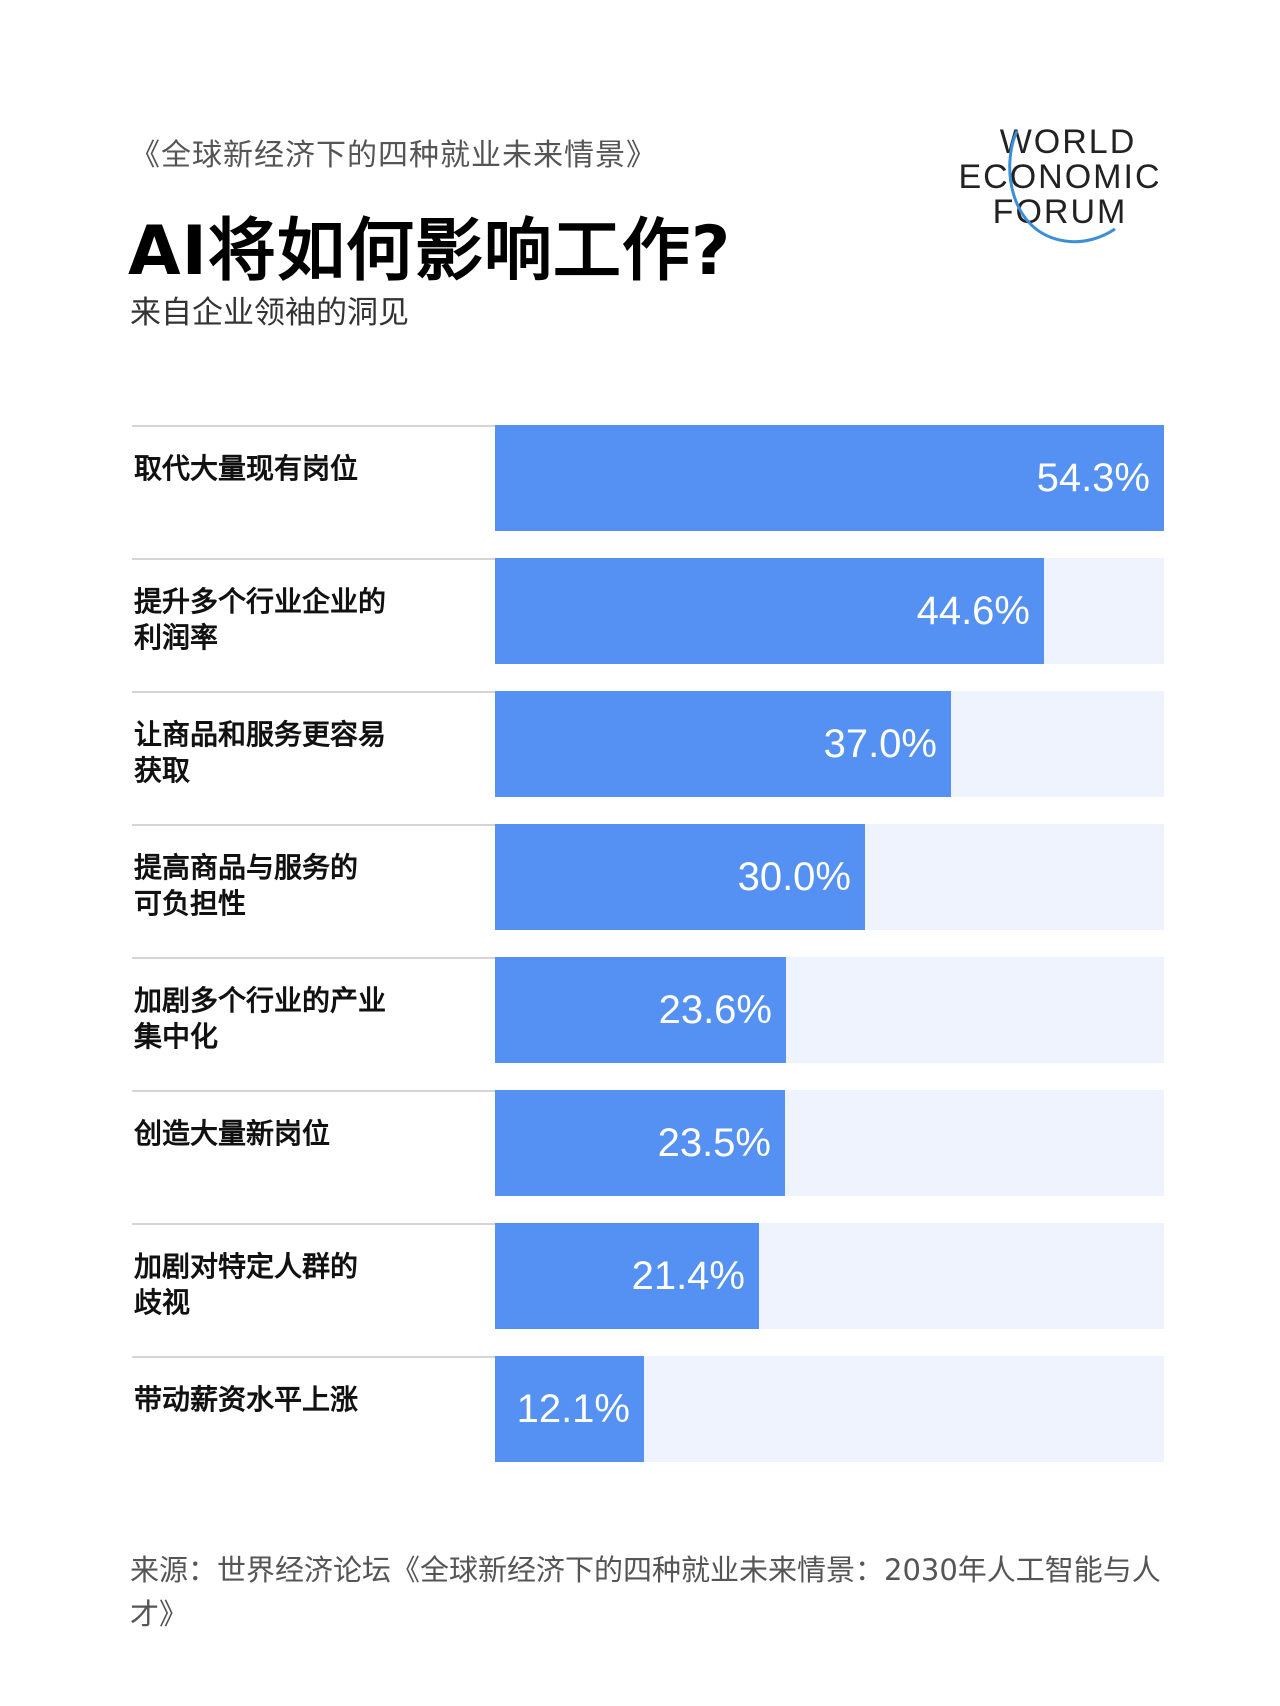 The image size is (1280, 1706). I want to click on logo-text-forum: FORUM, so click(1060, 212).